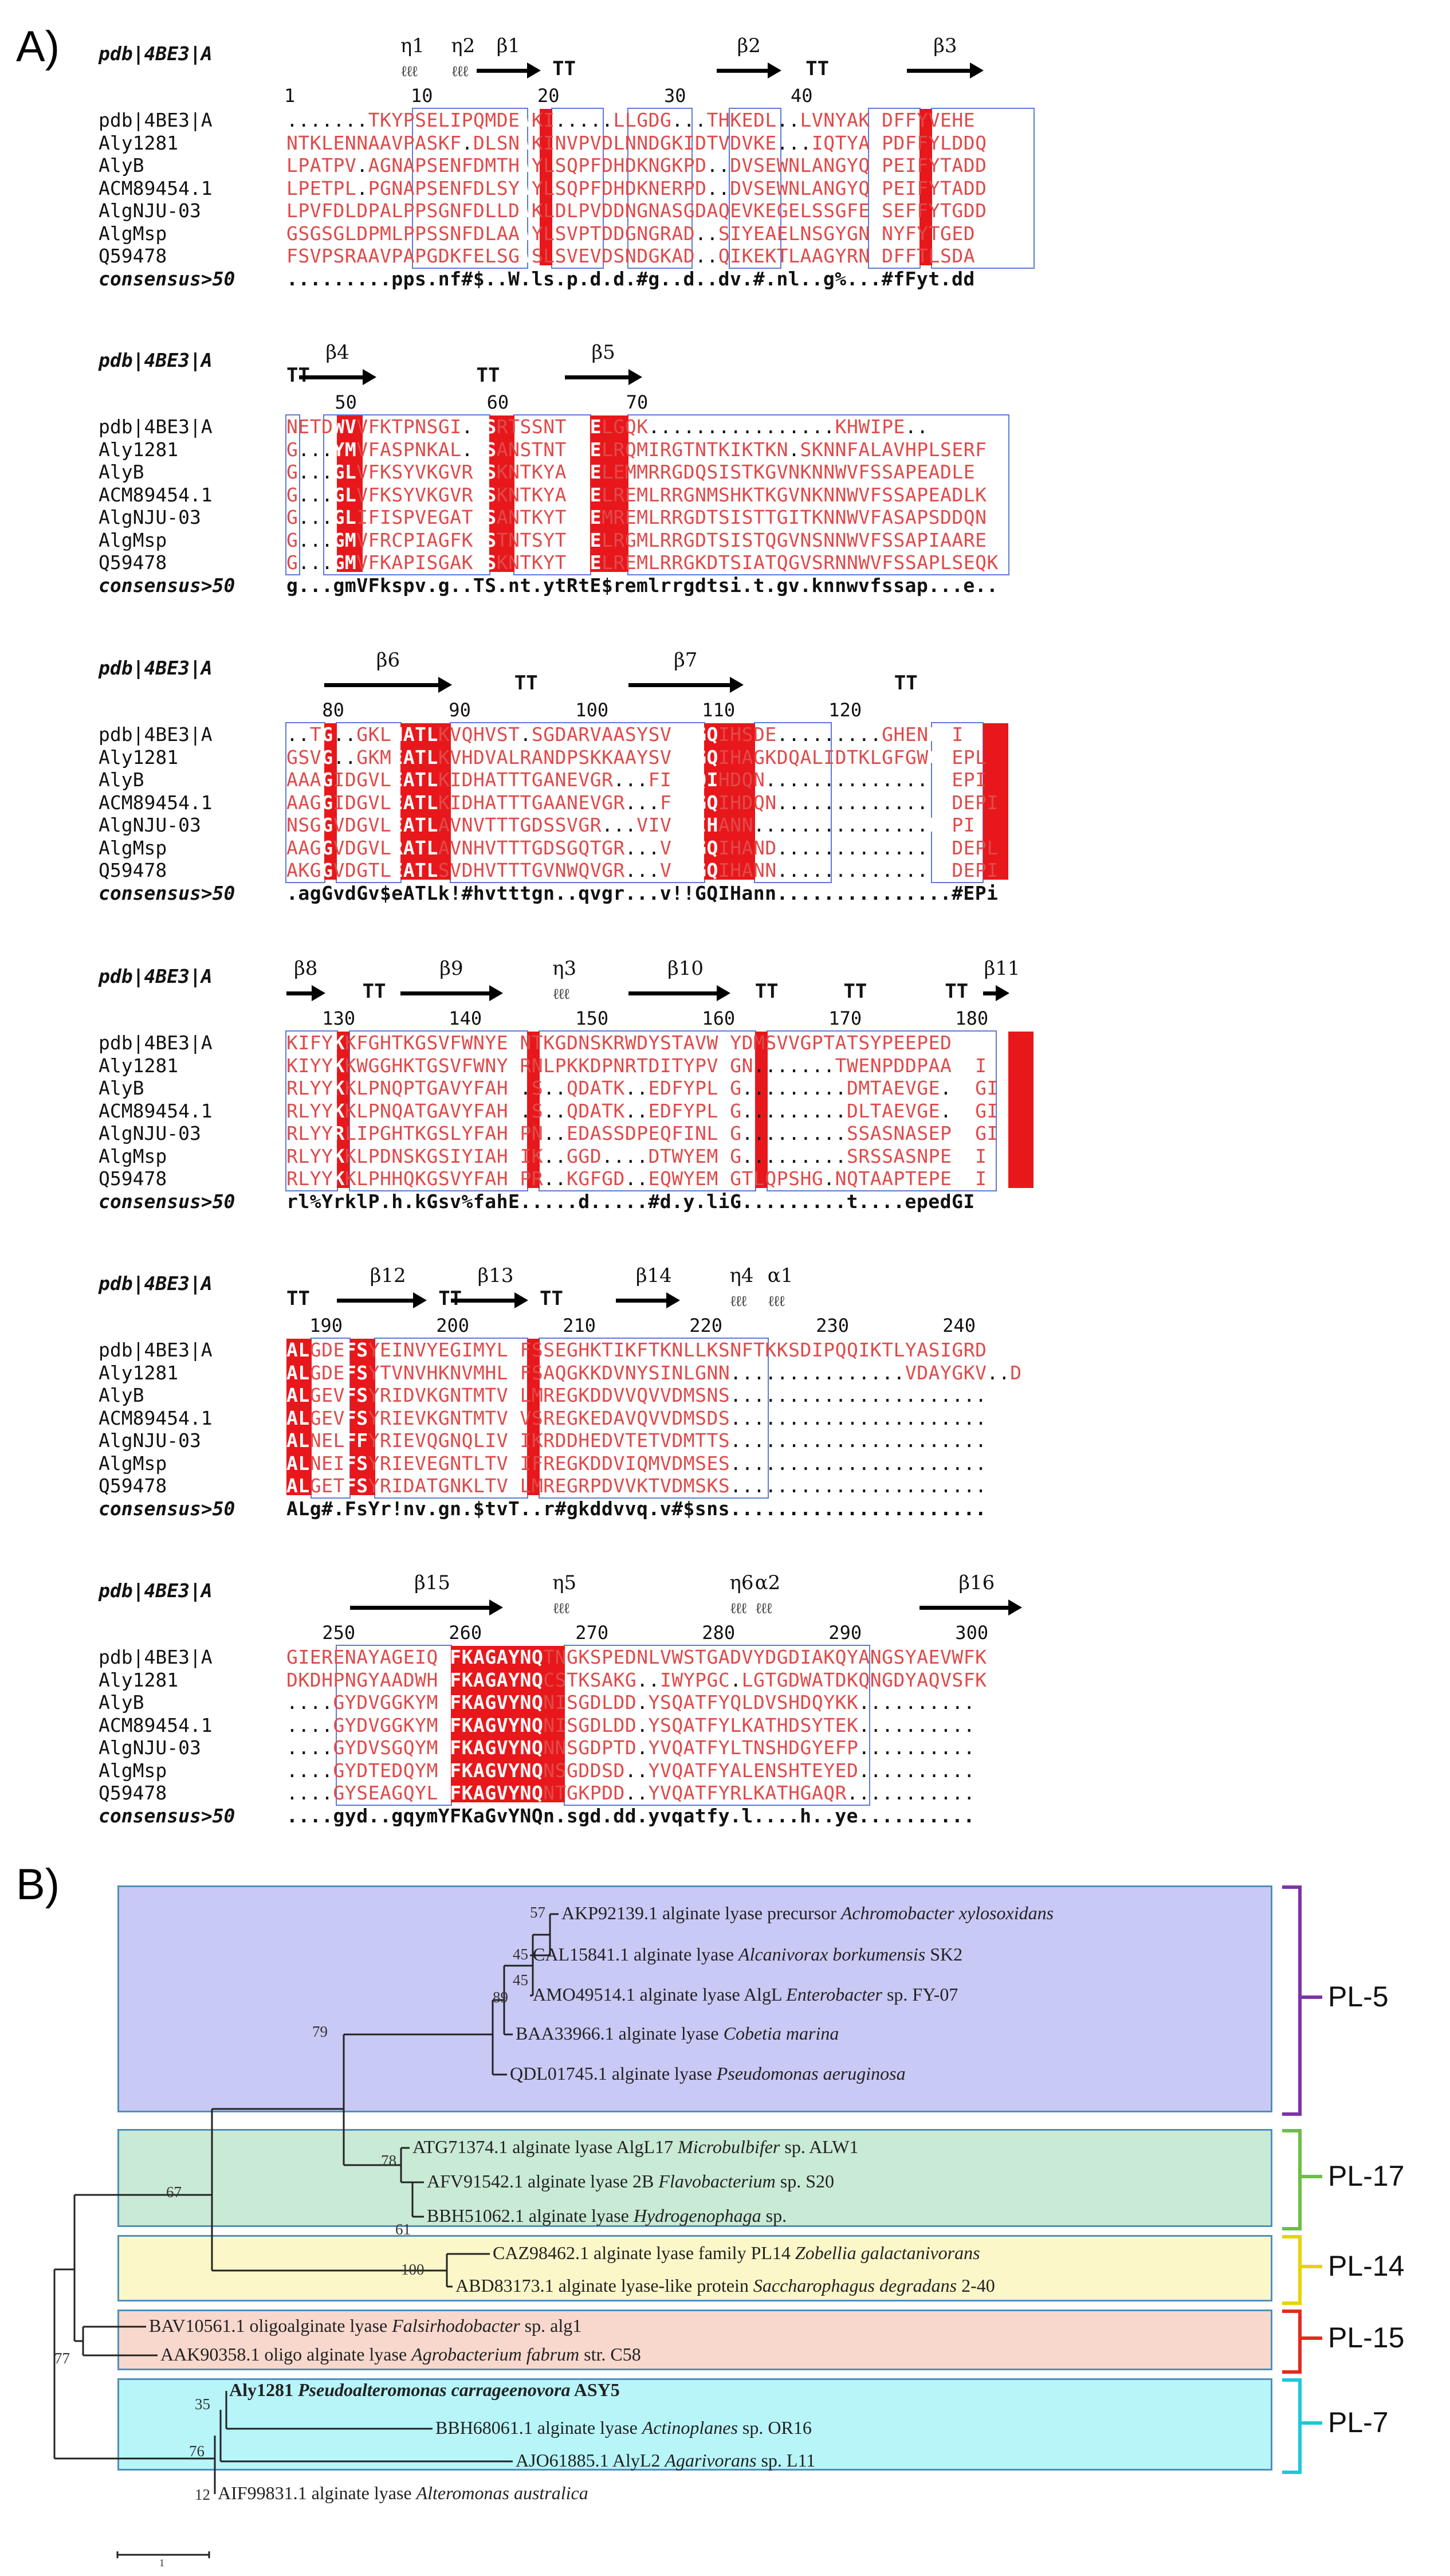  Describe the element at coordinates (675, 96) in the screenshot. I see `ruler-number: 30` at that location.